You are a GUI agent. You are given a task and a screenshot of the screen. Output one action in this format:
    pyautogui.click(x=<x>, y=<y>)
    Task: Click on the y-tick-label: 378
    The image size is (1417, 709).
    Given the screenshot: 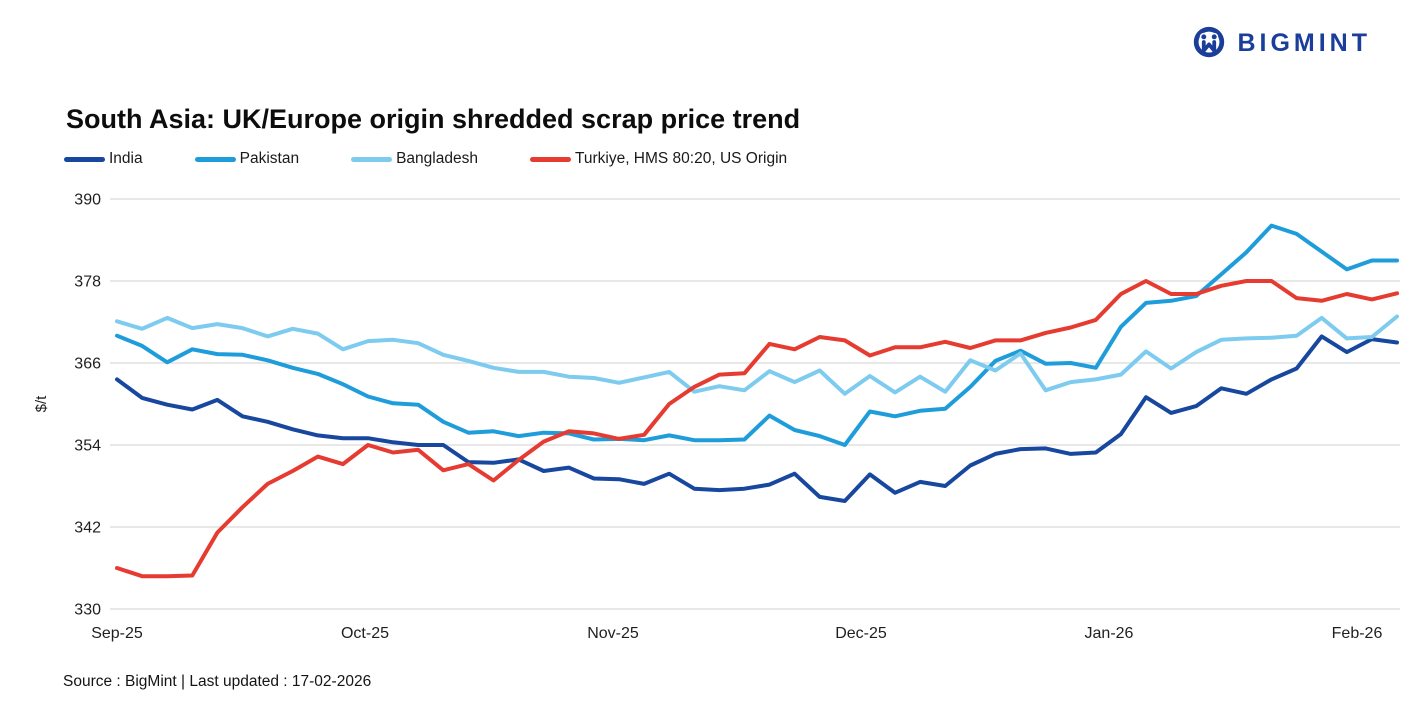 What is the action you would take?
    pyautogui.click(x=87, y=282)
    